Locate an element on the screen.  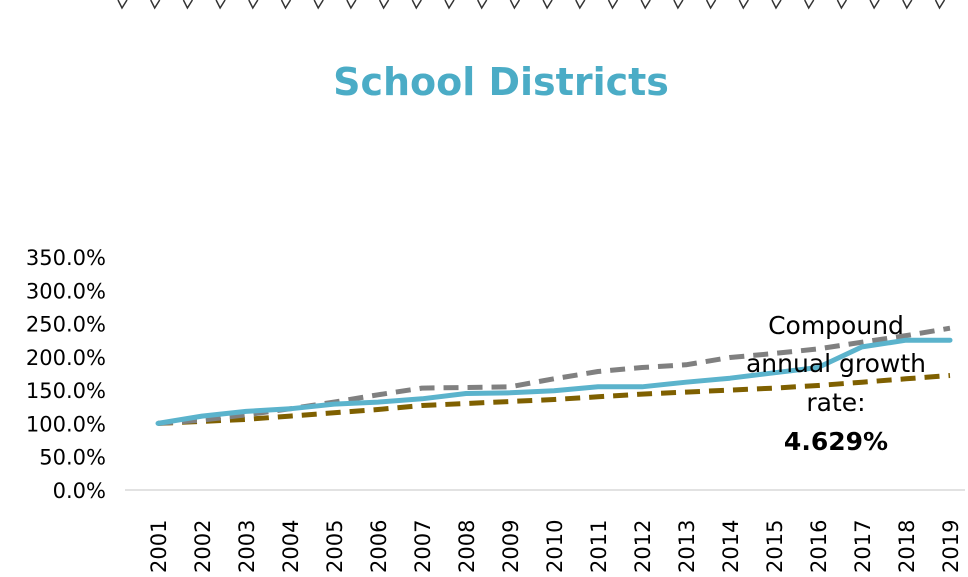
y-tick-label: 300.0% is located at coordinates (66, 291).